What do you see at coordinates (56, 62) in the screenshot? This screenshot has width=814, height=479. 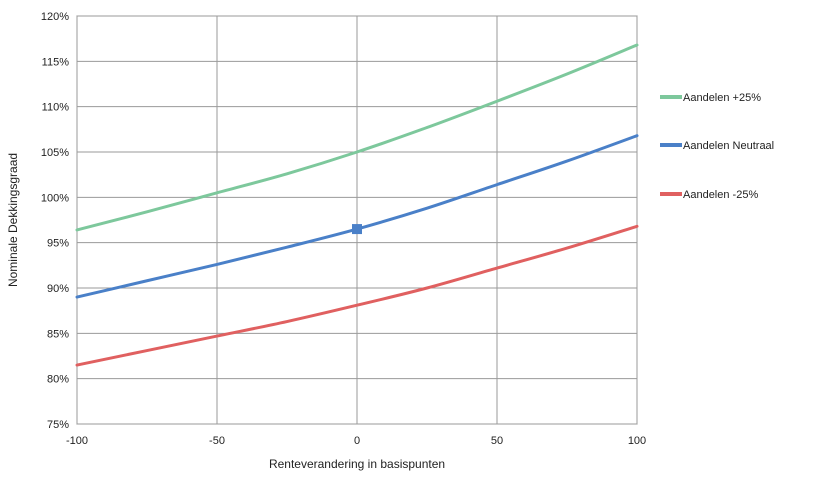 I see `y-tick-label: 115%` at bounding box center [56, 62].